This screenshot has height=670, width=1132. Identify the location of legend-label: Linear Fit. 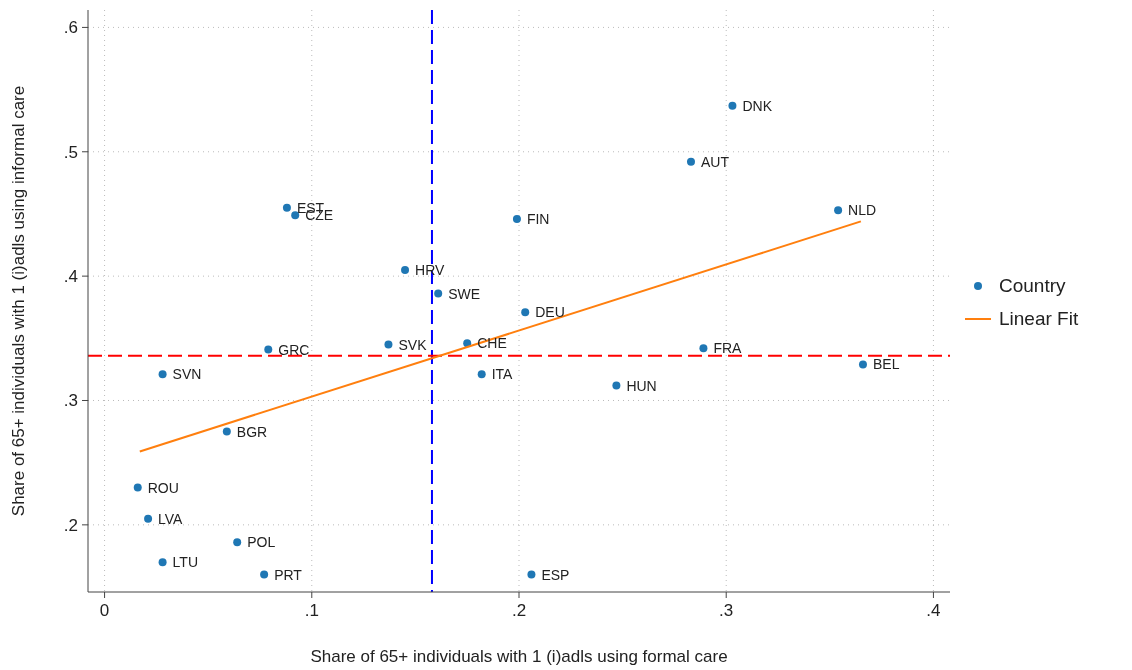
(1039, 318).